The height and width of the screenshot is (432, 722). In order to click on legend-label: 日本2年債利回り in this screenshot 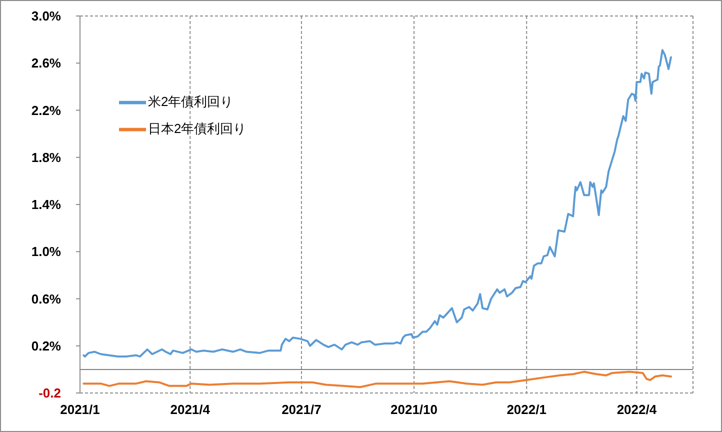, I will do `click(197, 128)`.